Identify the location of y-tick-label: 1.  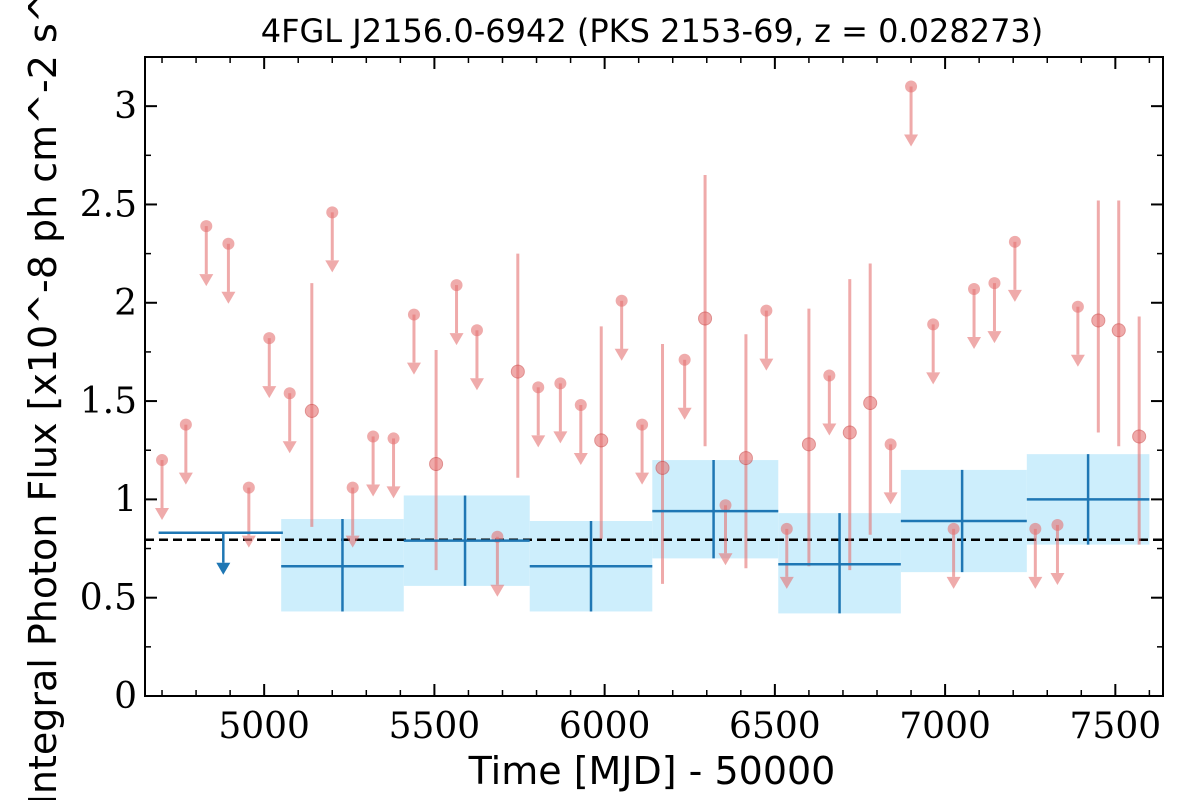
(125, 499).